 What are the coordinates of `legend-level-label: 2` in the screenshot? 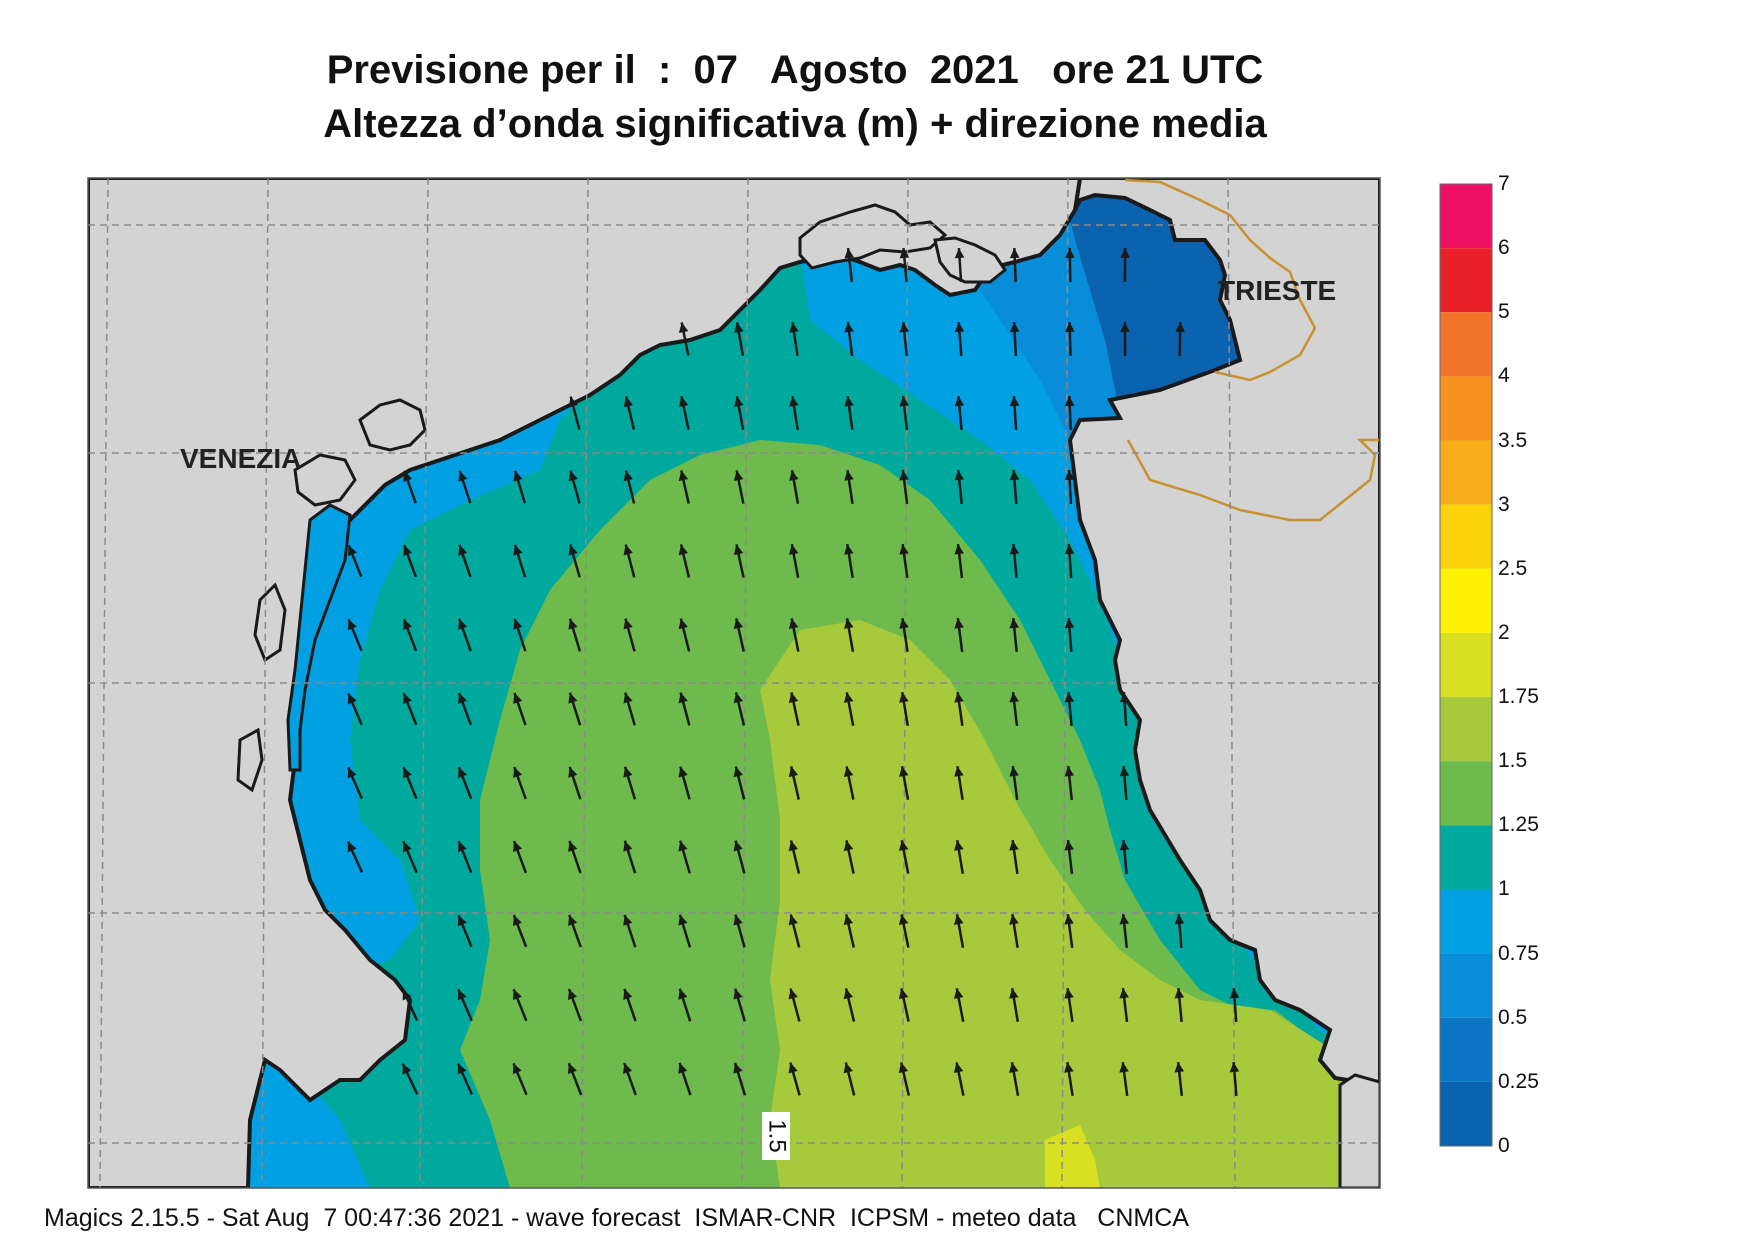 It's located at (1504, 632).